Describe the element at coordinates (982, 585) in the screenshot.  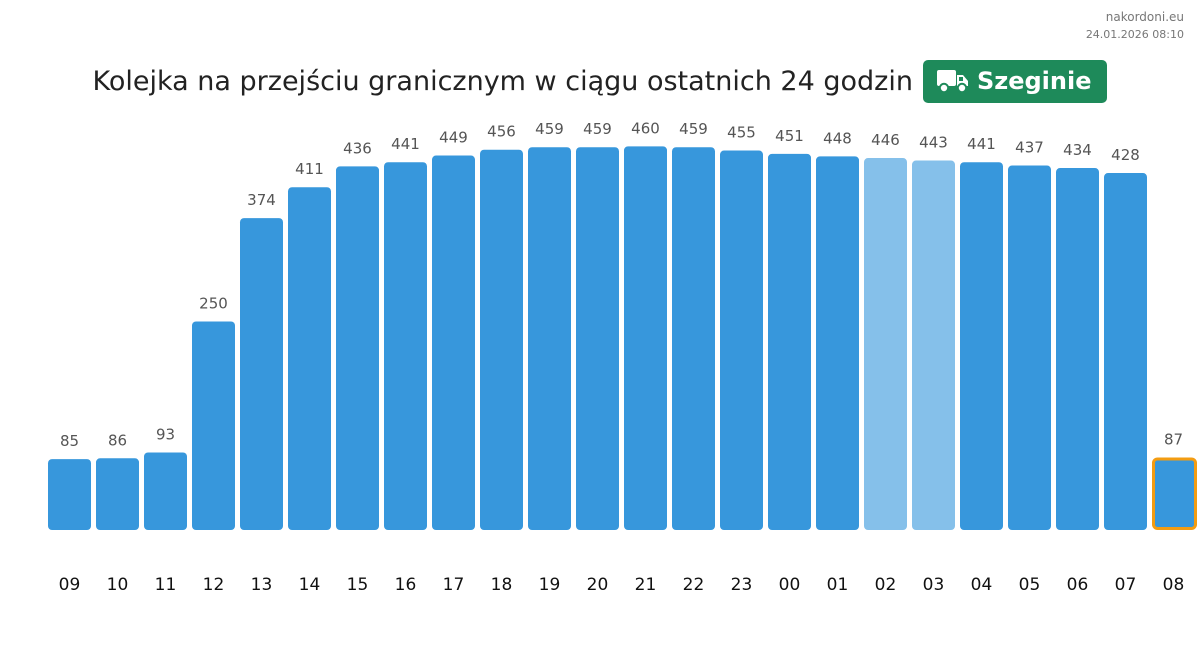
I see `hour-label-04: 04` at that location.